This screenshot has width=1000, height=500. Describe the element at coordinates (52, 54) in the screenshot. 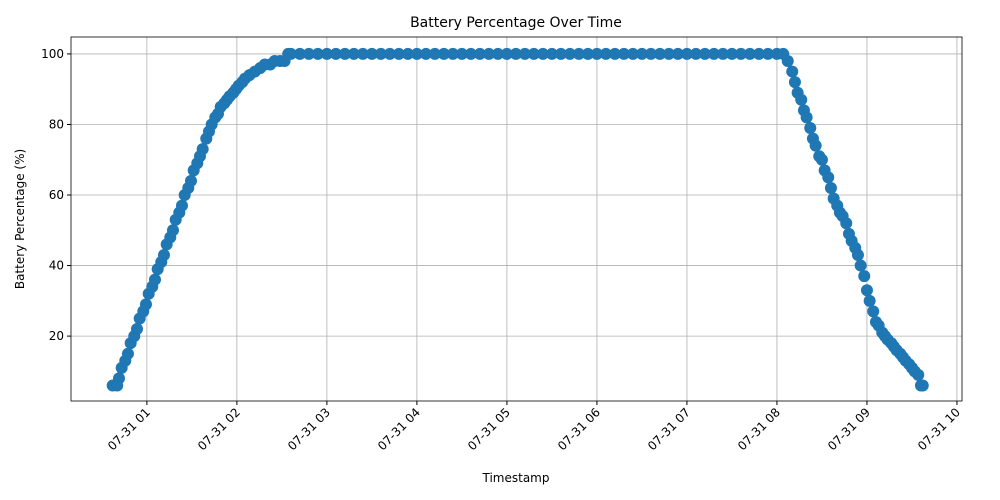

I see `y-tick-label: 100` at that location.